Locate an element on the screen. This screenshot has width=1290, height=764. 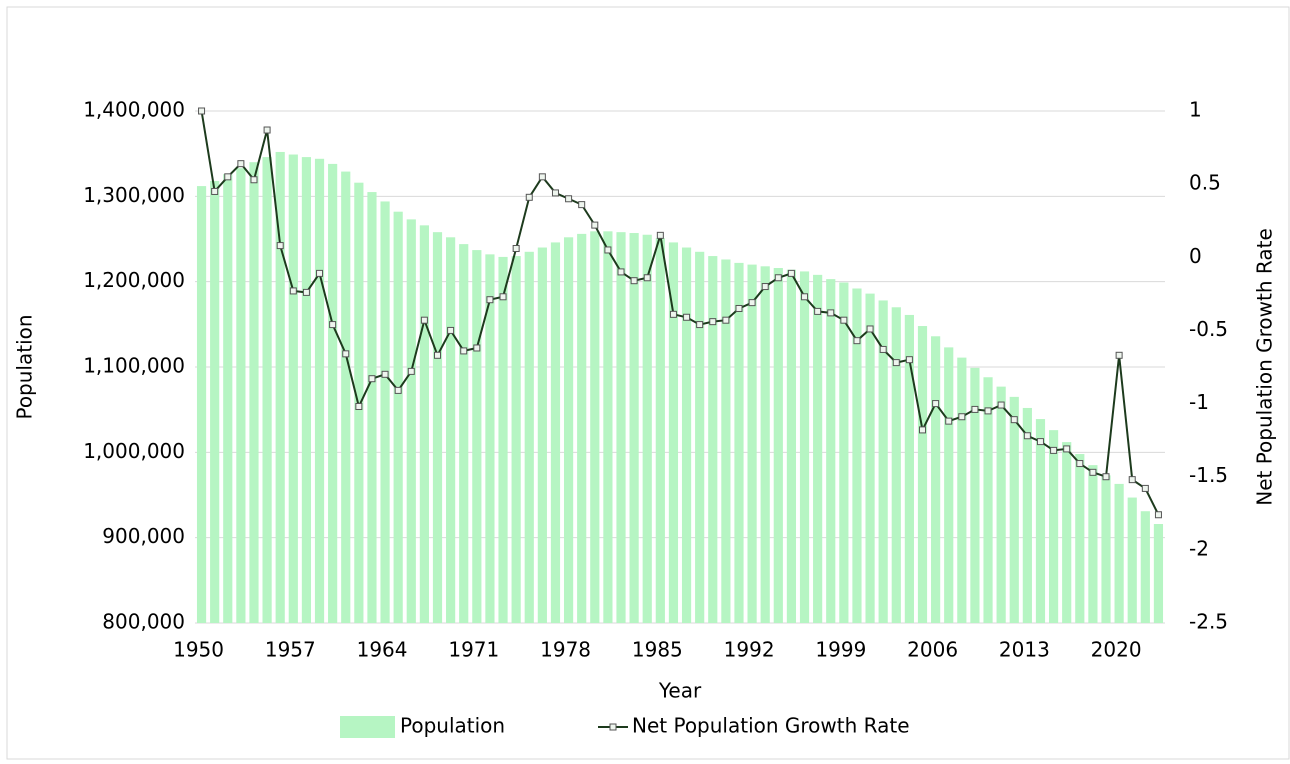
y2-tick-label: 0 is located at coordinates (1195, 256).